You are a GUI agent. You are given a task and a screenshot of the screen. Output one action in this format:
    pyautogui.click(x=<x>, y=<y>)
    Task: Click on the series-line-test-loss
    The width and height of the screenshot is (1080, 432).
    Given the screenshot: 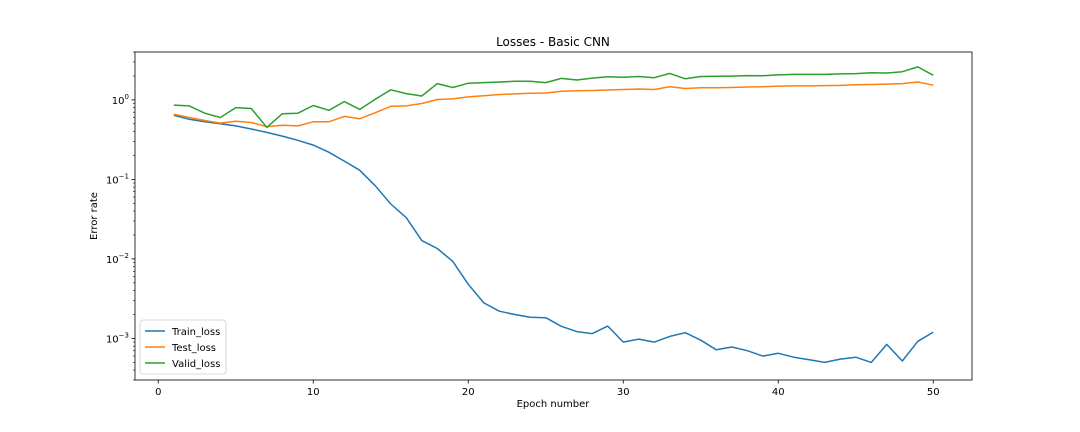 What is the action you would take?
    pyautogui.click(x=553, y=104)
    